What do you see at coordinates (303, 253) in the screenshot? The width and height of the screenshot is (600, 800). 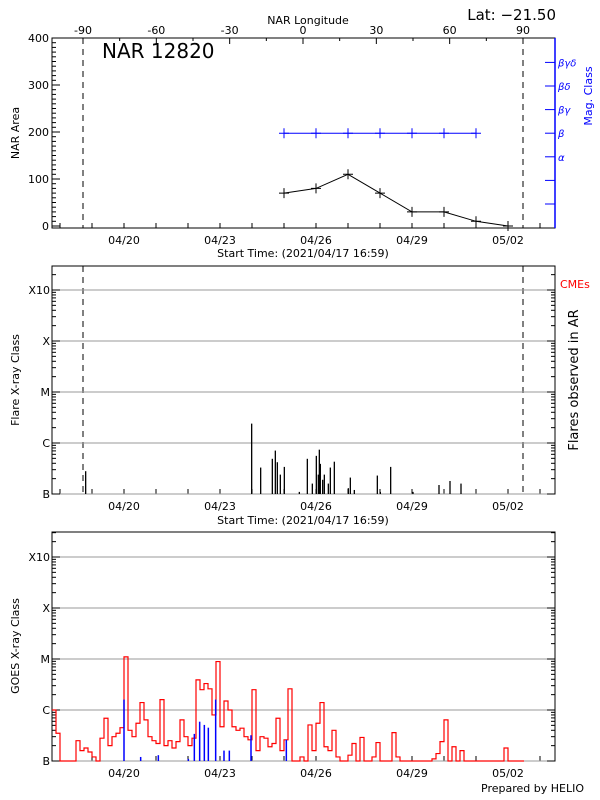 I see `panel1-xlabel: Start Time: (2021/04/17 16:59)` at bounding box center [303, 253].